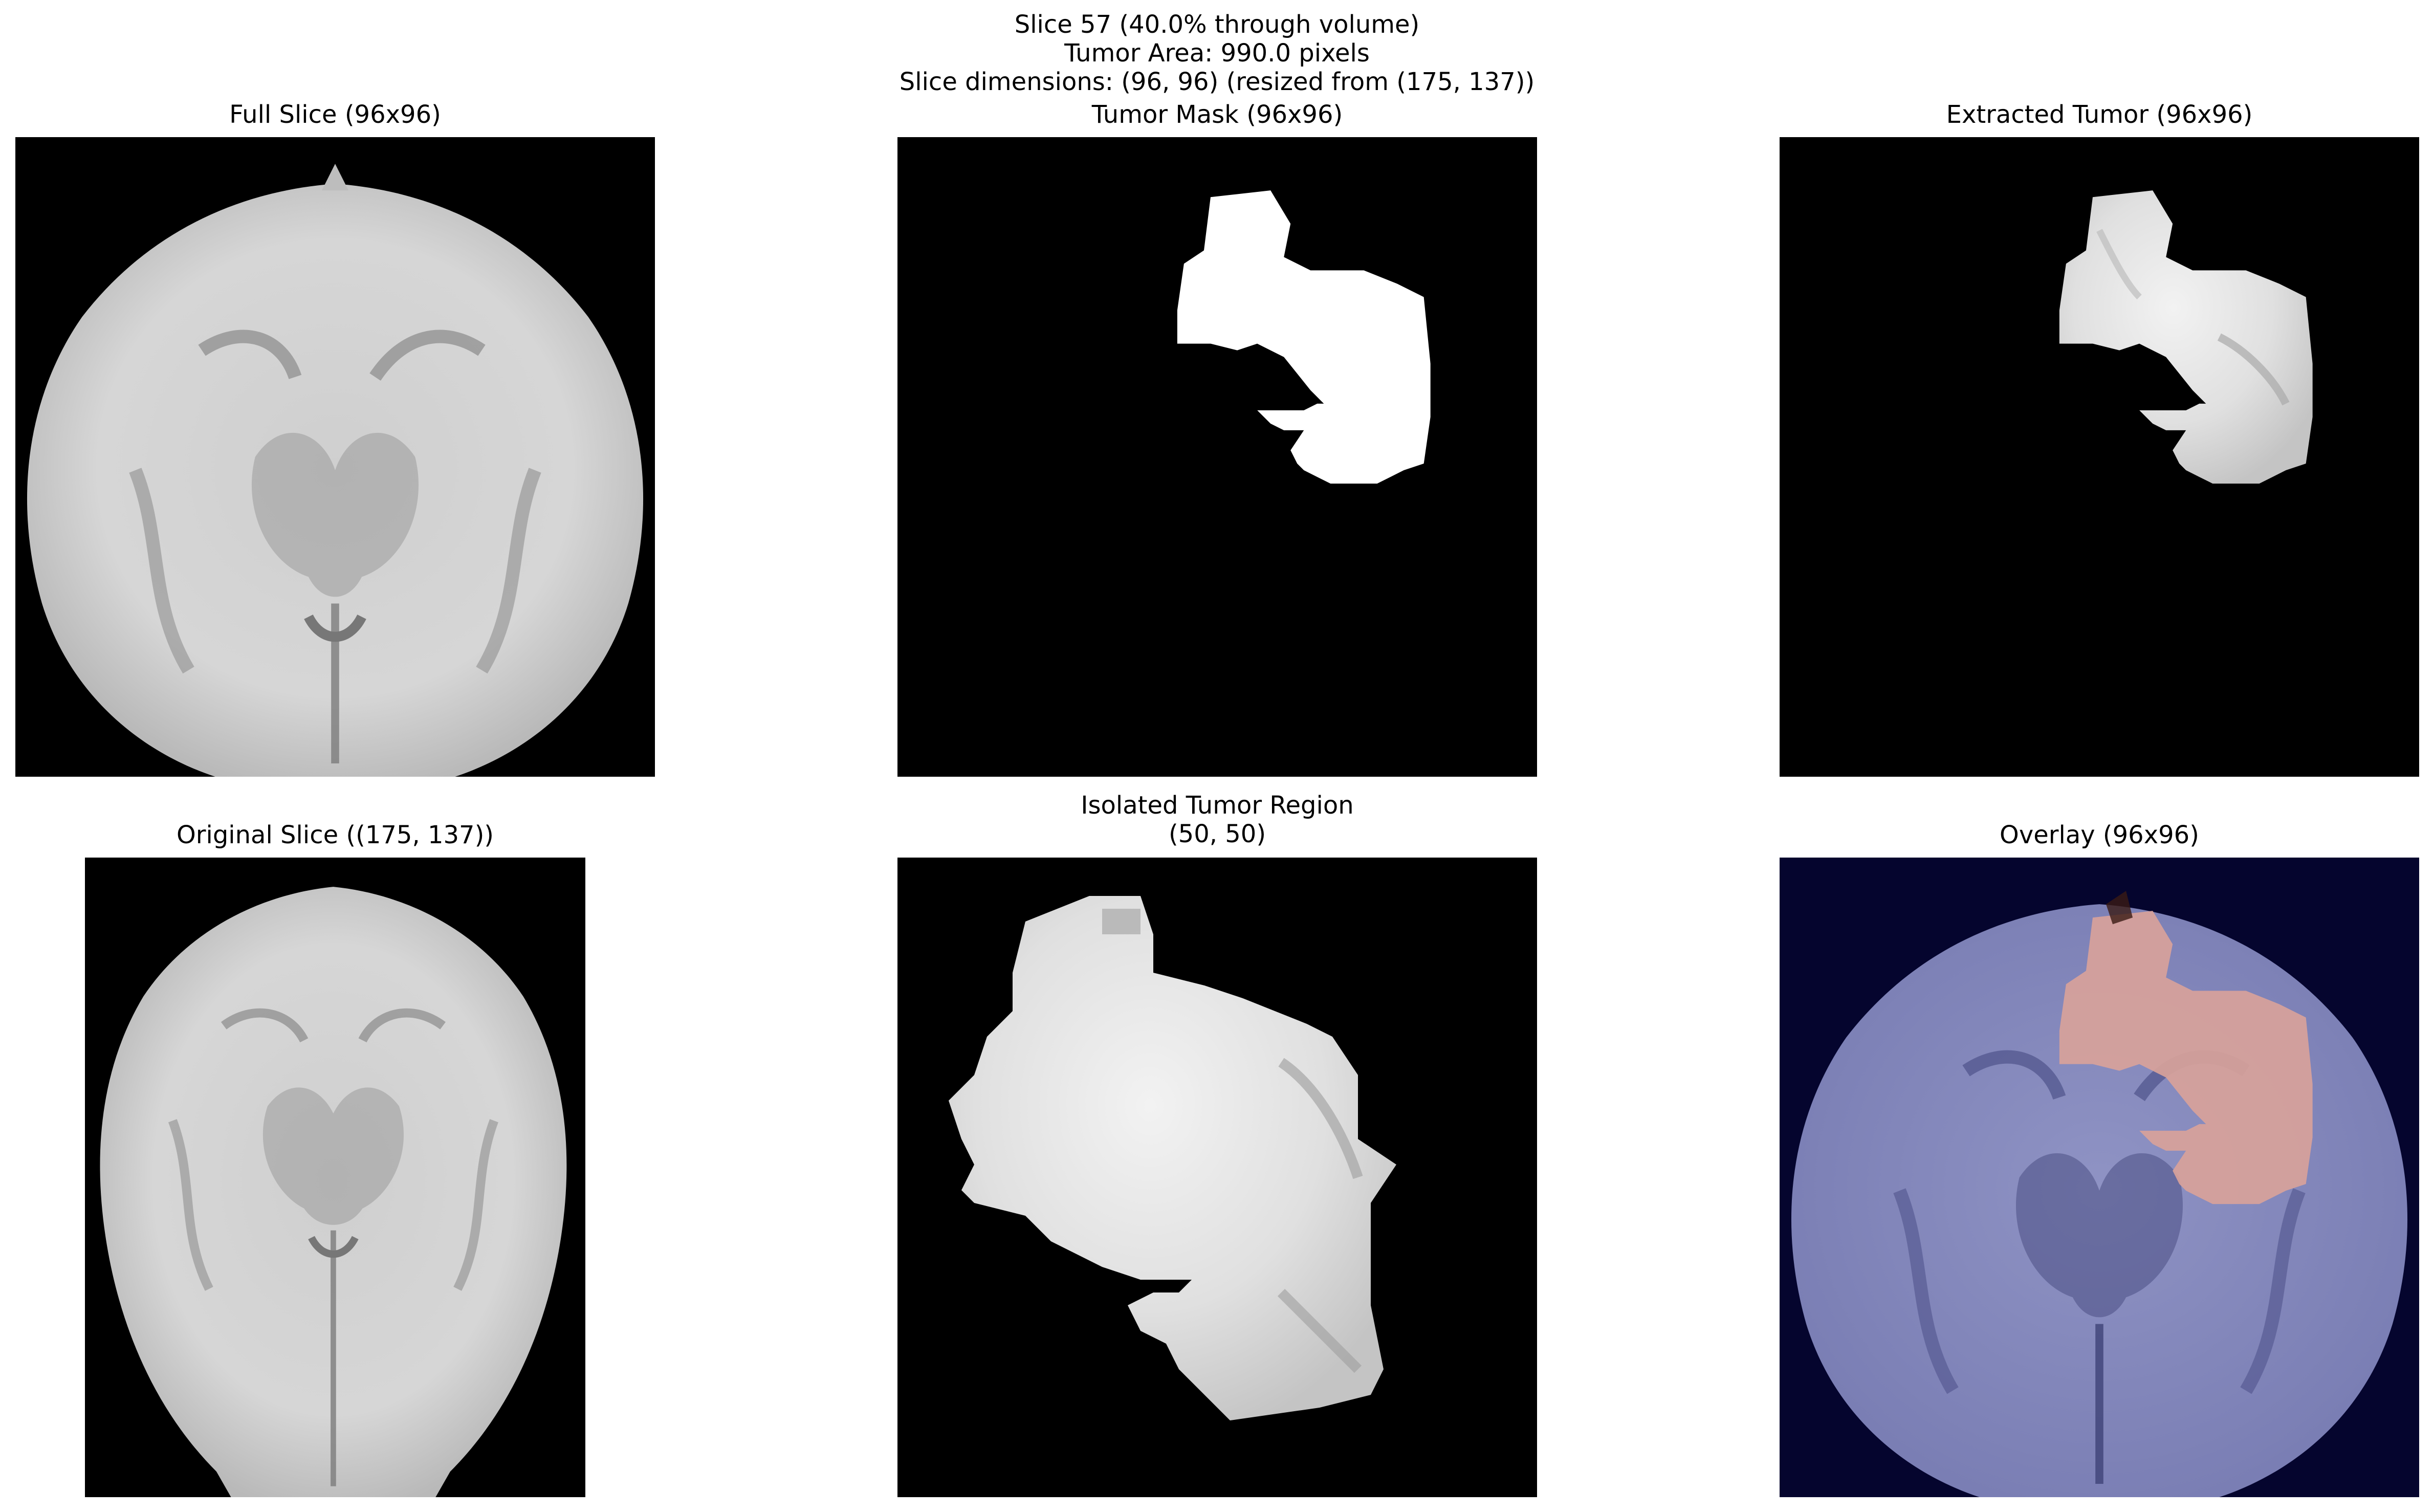 This screenshot has width=2434, height=1512. Describe the element at coordinates (335, 1177) in the screenshot. I see `original-slice-image` at that location.